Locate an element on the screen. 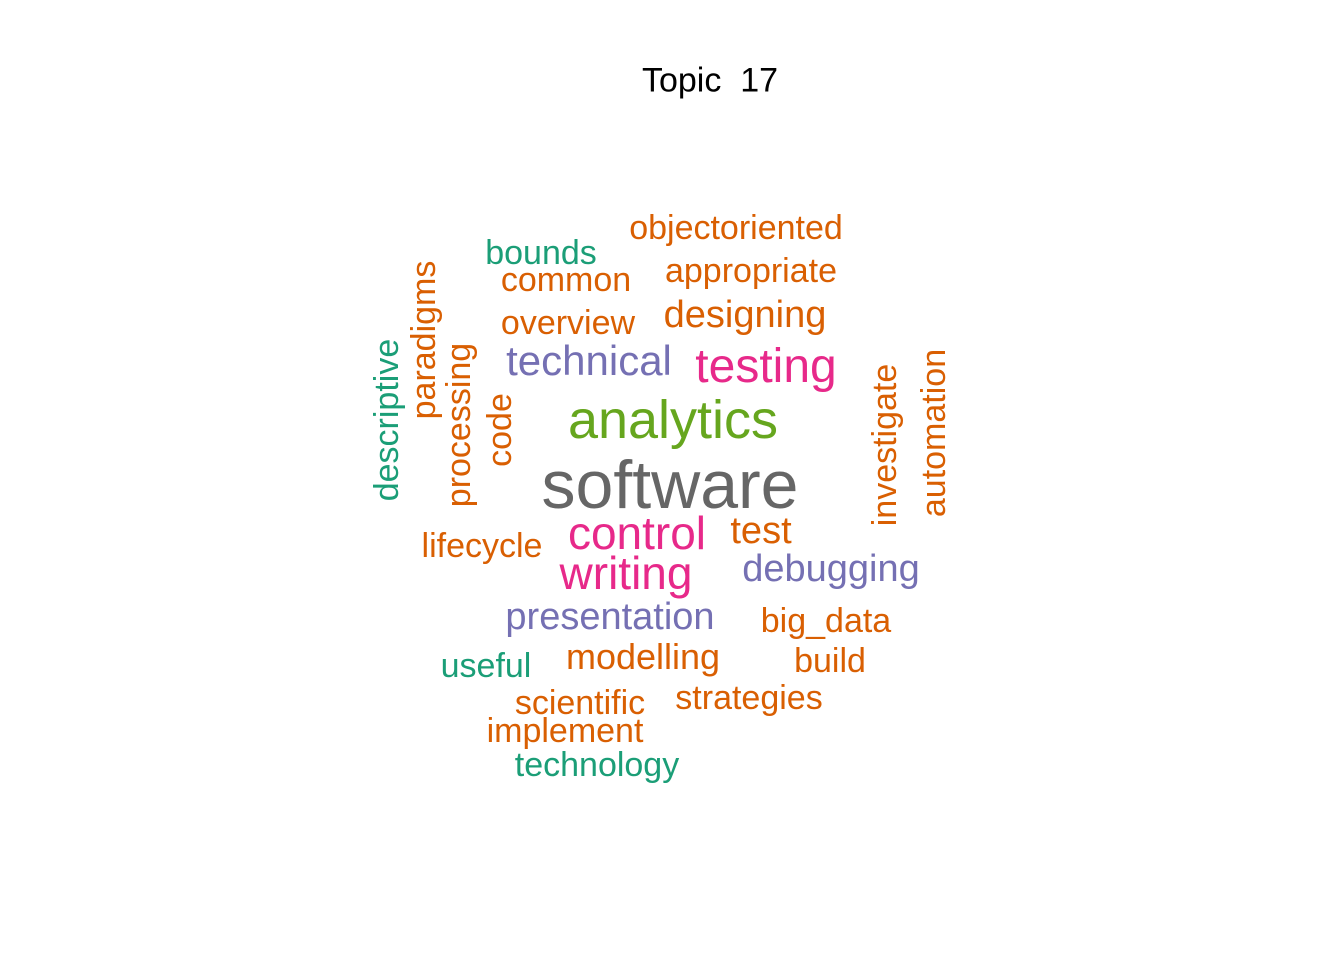  word-processing: processing is located at coordinates (459, 425).